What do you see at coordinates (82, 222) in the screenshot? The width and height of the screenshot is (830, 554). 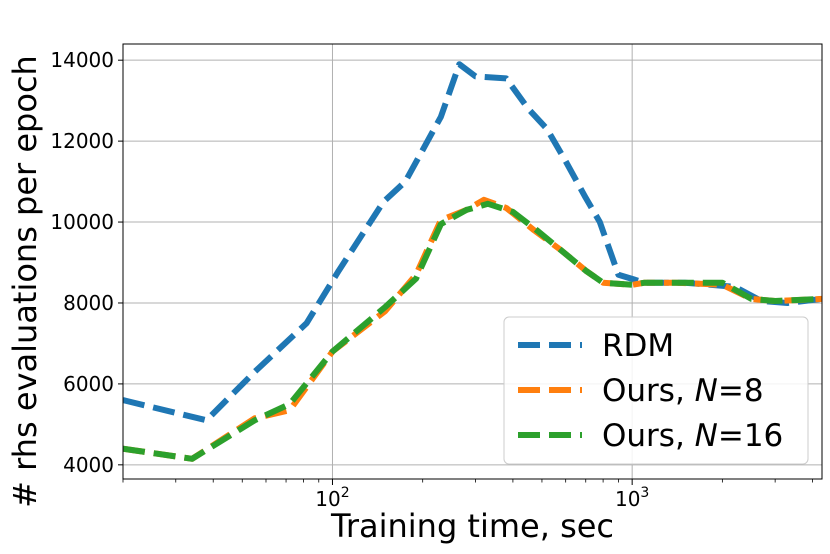 I see `y-tick-label: 10000` at bounding box center [82, 222].